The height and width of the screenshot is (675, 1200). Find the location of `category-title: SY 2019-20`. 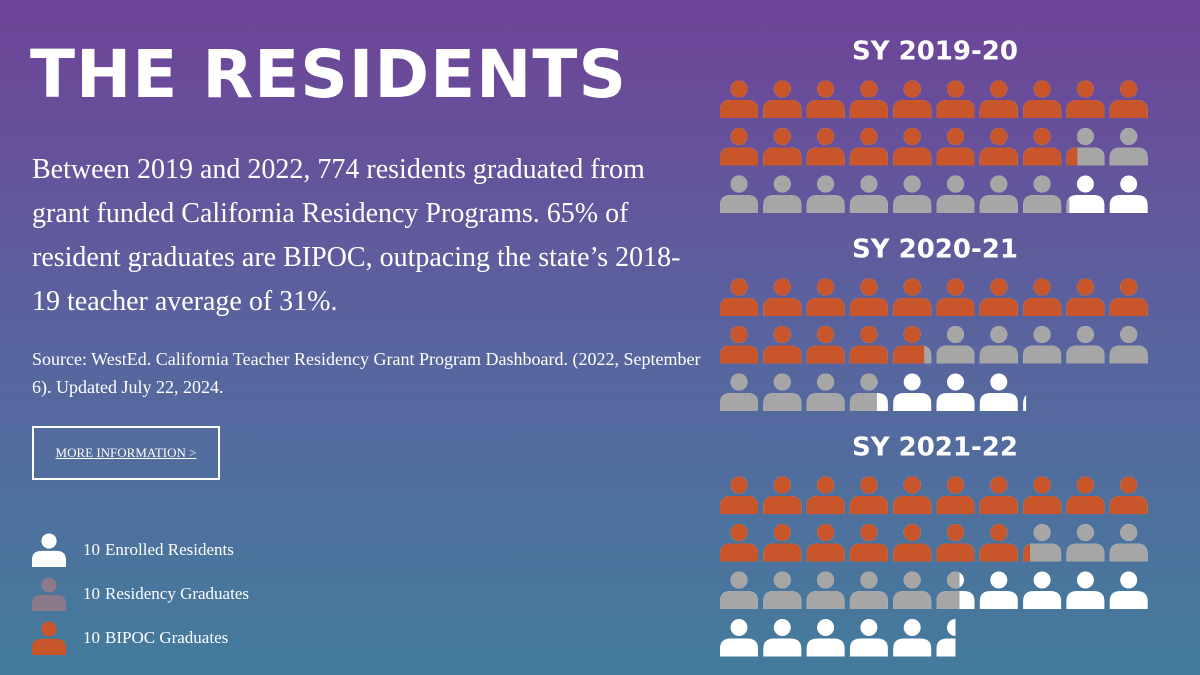

category-title: SY 2019-20 is located at coordinates (935, 52).